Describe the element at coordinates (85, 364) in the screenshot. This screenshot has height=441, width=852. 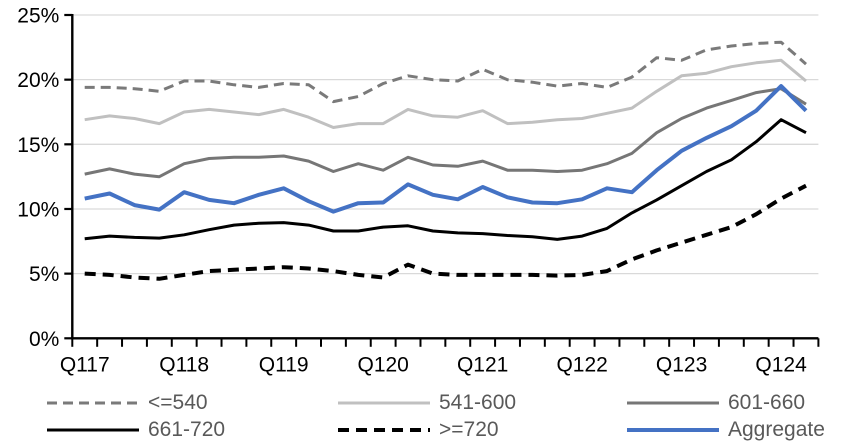
I see `x-axis-label: Q117` at that location.